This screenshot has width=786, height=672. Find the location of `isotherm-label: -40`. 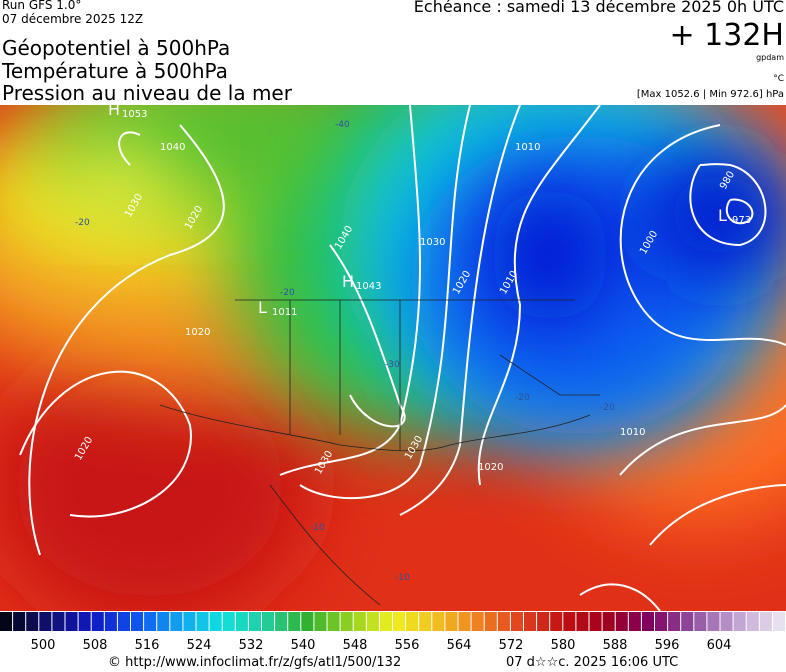

isotherm-label: -40 is located at coordinates (342, 125).